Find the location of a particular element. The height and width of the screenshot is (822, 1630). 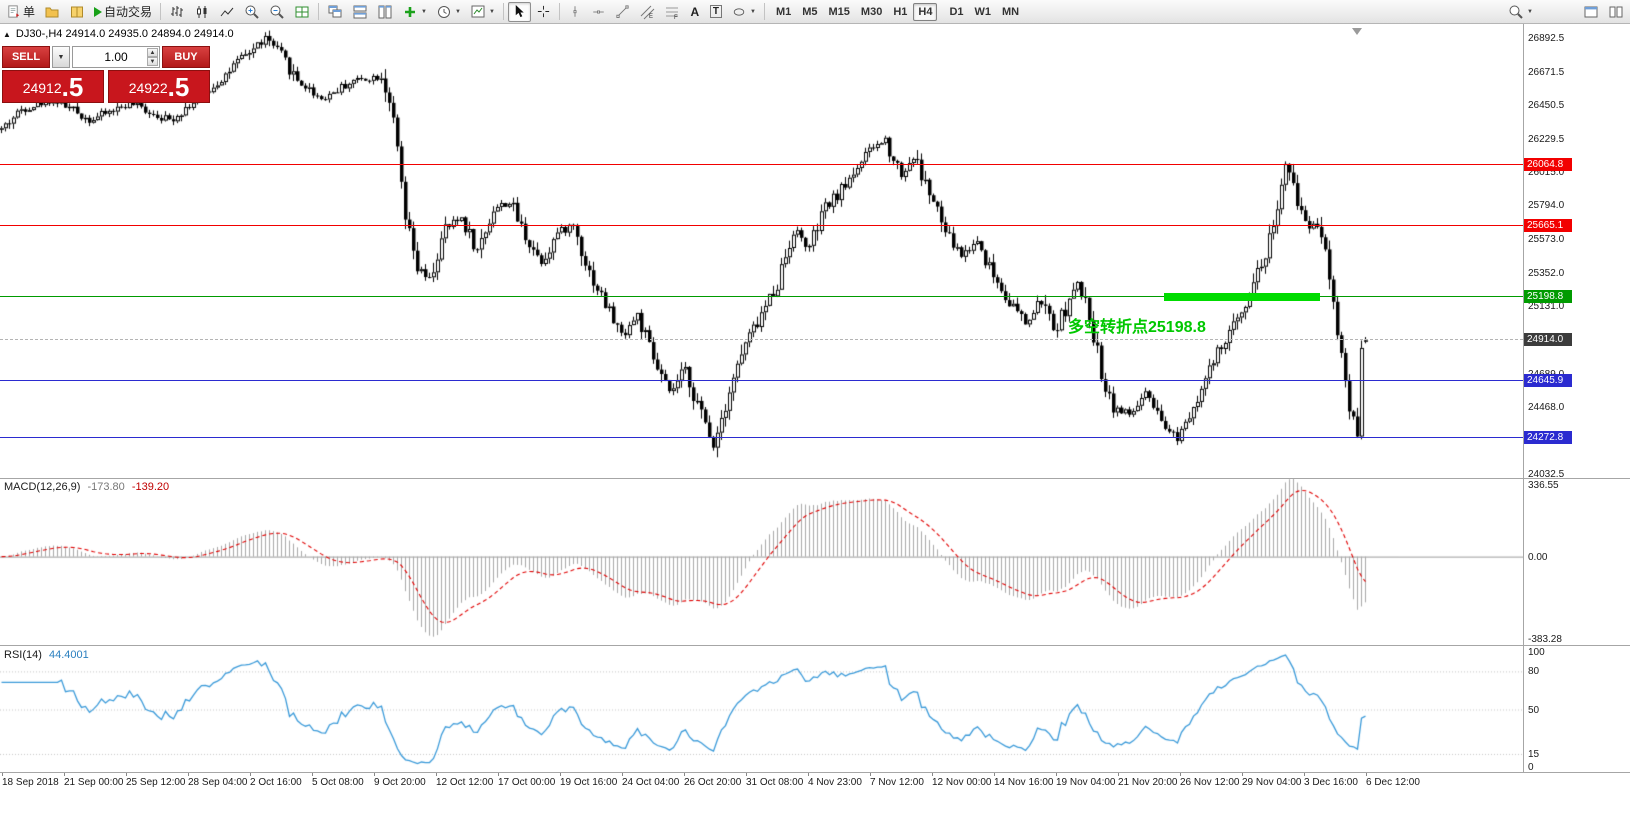

timeframe-button-h1: H1 is located at coordinates (900, 11).